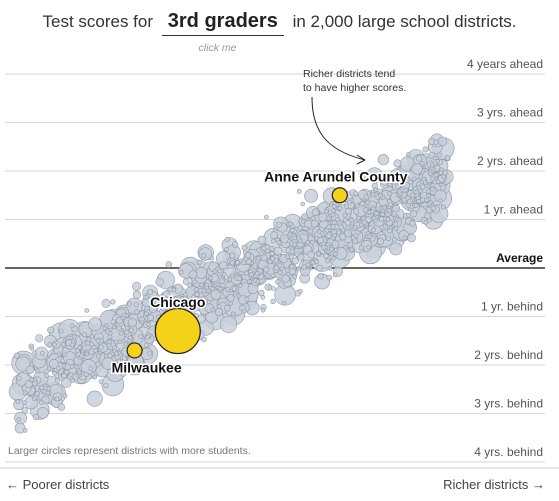  What do you see at coordinates (508, 355) in the screenshot?
I see `y-tick-label: 2 yrs. behind` at bounding box center [508, 355].